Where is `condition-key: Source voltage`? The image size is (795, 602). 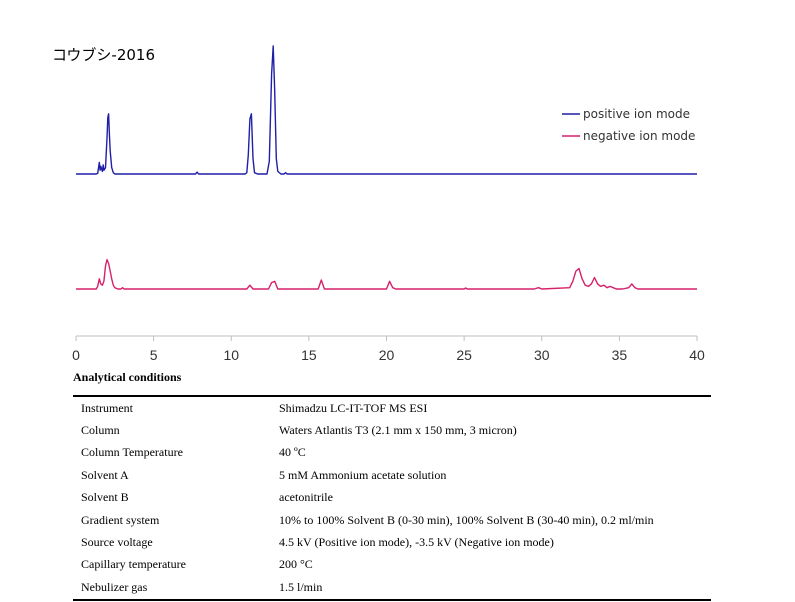
condition-key: Source voltage is located at coordinates (117, 542).